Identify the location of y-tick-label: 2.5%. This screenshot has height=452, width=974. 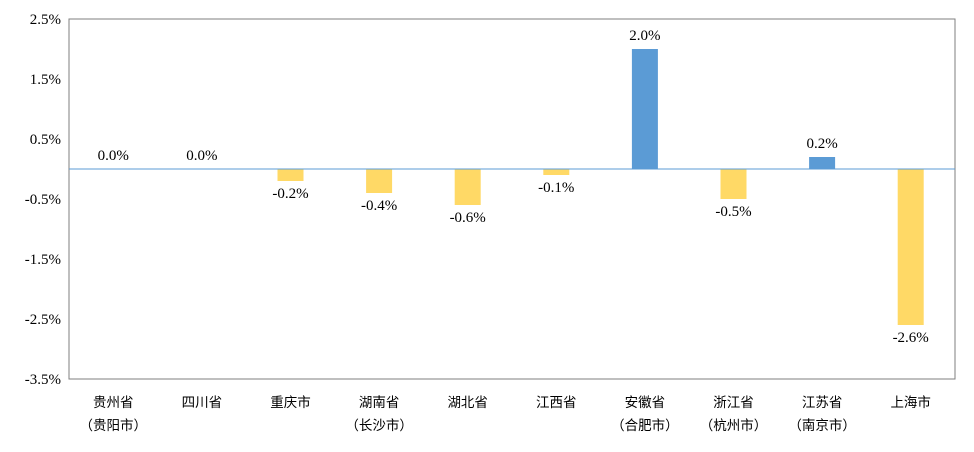
(45, 20).